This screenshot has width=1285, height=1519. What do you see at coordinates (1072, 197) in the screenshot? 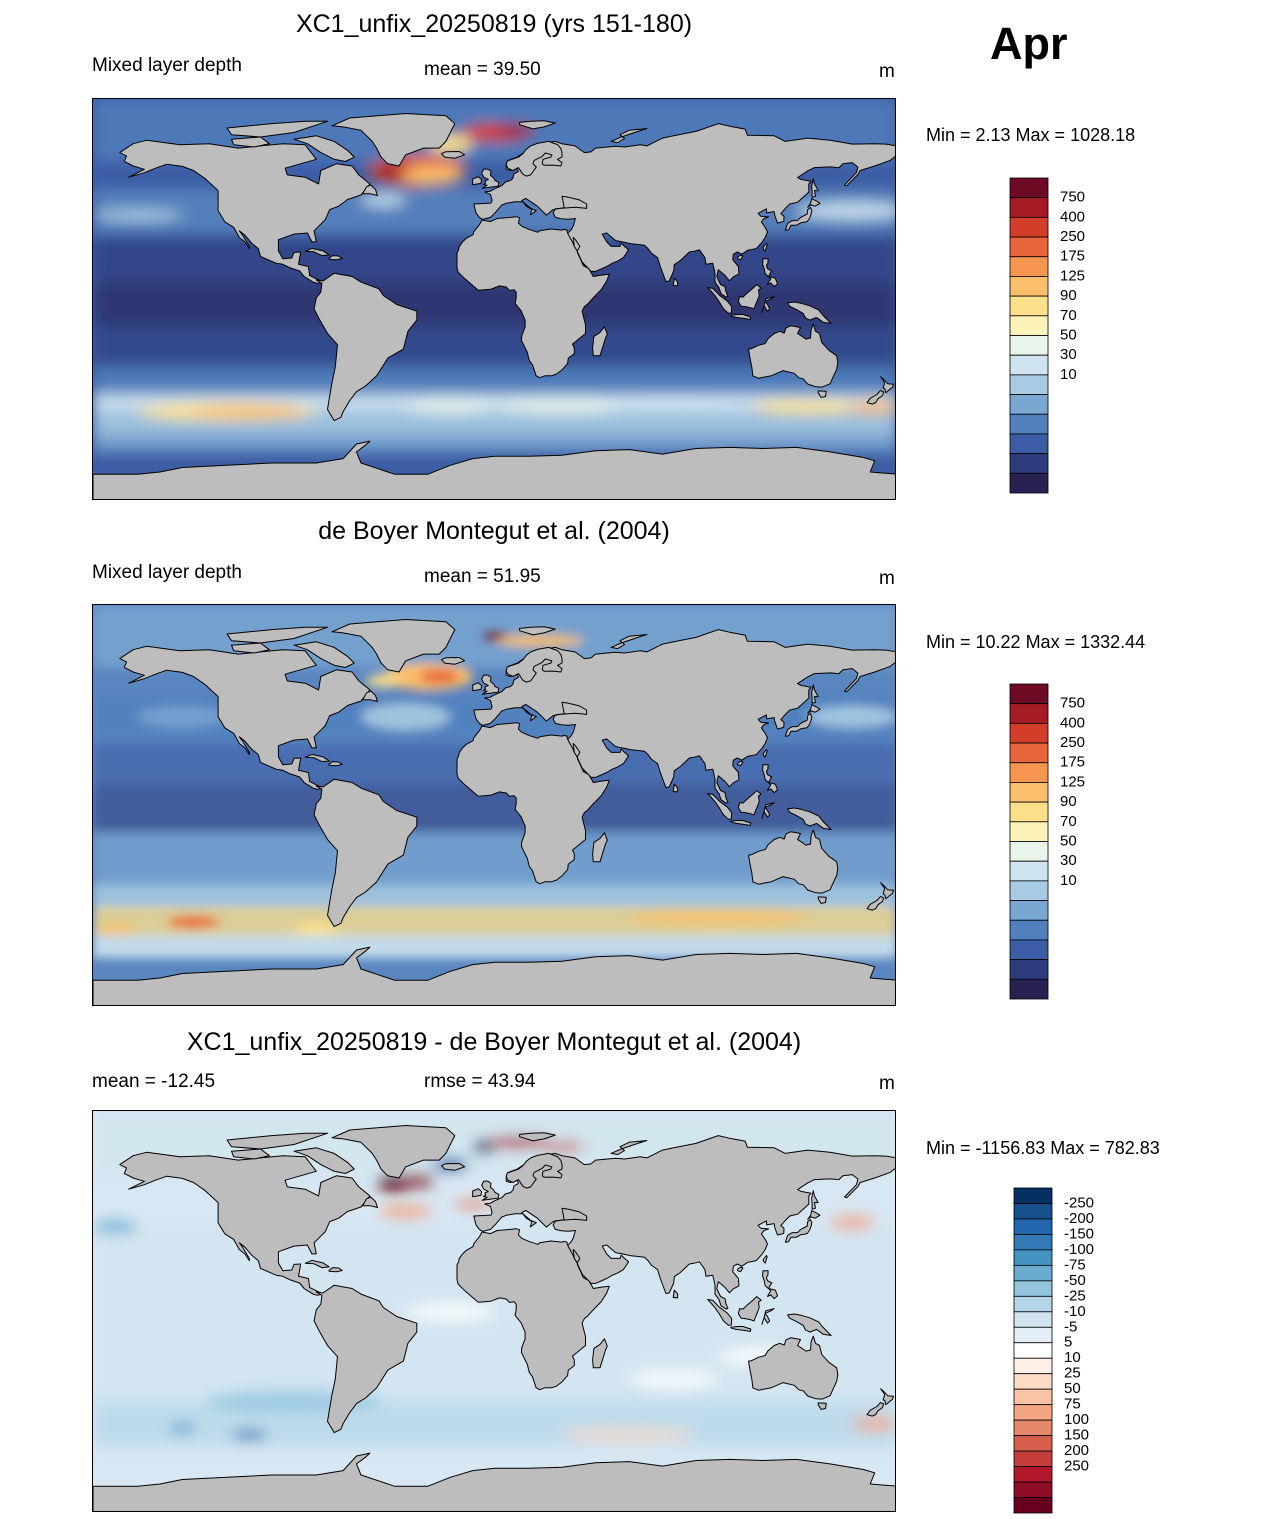
I see `mld-colorbar-tick-label: 750` at bounding box center [1072, 197].